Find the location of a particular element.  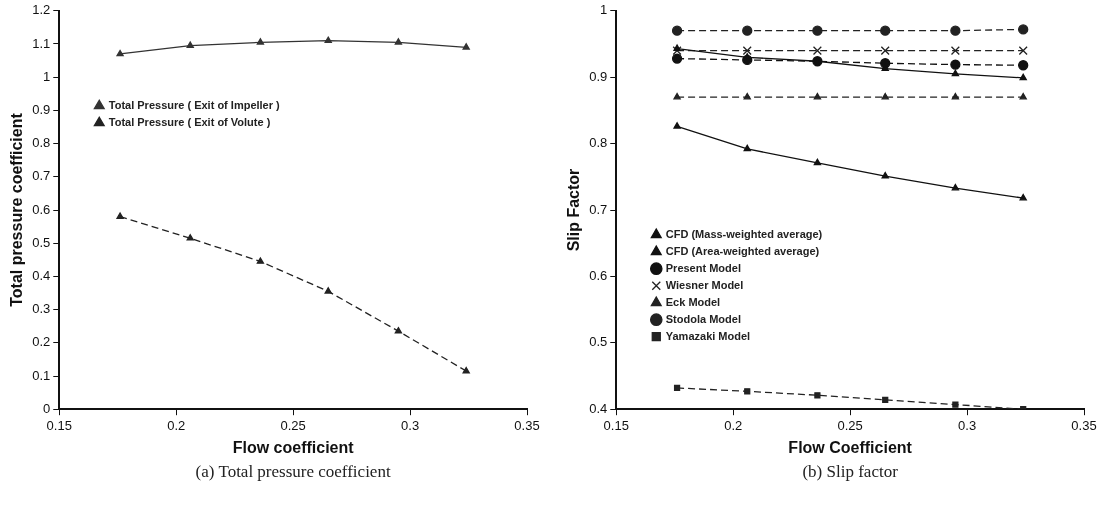

legend-label: Present Model is located at coordinates (703, 267).